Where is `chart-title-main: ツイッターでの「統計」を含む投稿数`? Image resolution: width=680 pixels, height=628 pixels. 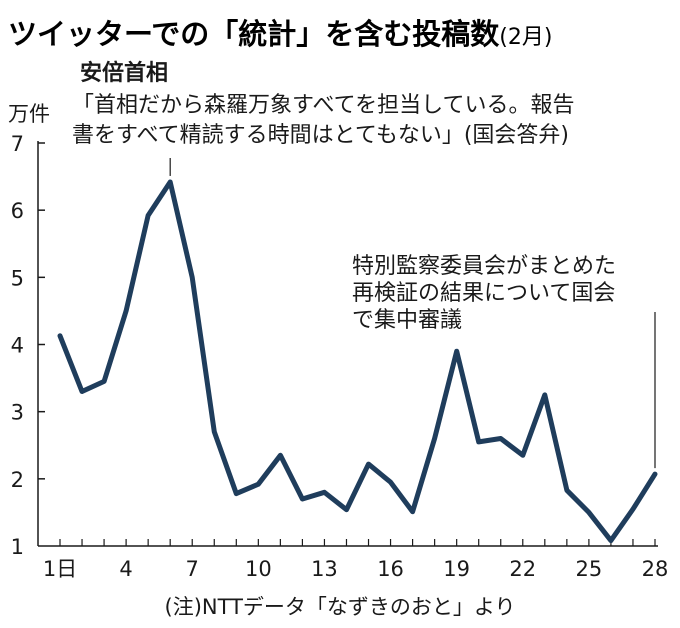
chart-title-main: ツイッターでの「統計」を含む投稿数 is located at coordinates (254, 34).